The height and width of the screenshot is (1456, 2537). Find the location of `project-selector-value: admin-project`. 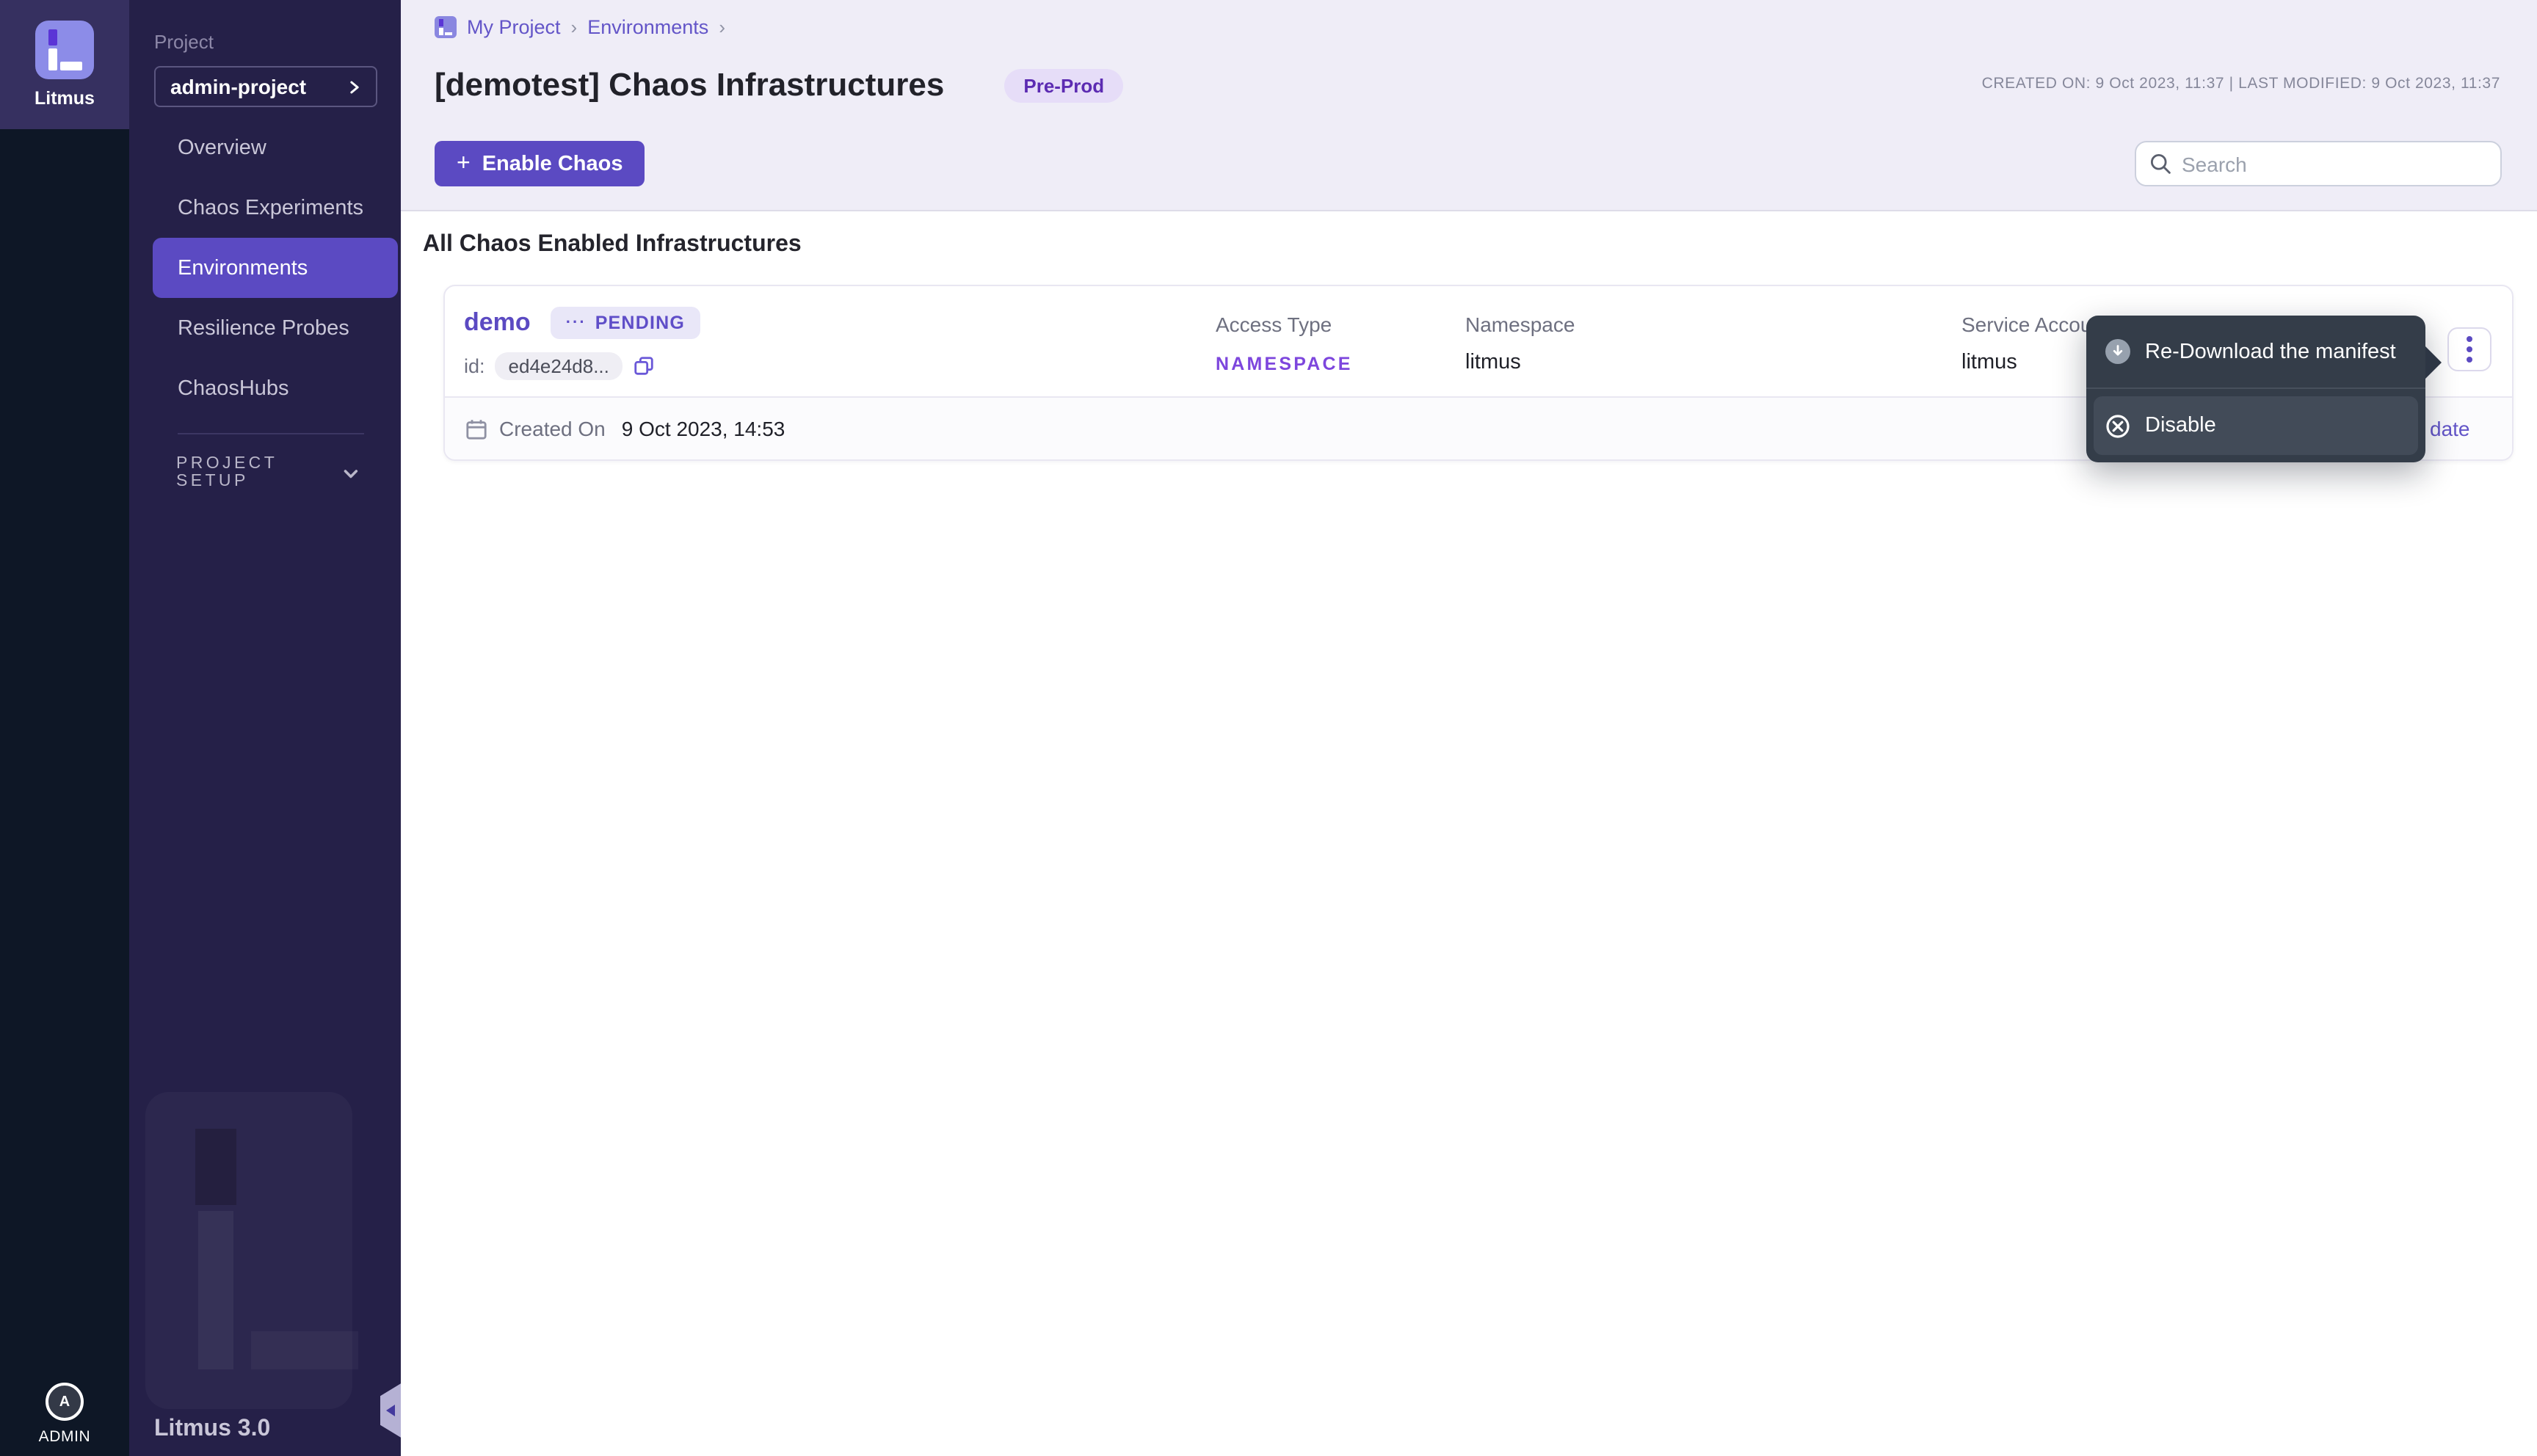

project-selector-value: admin-project is located at coordinates (238, 86).